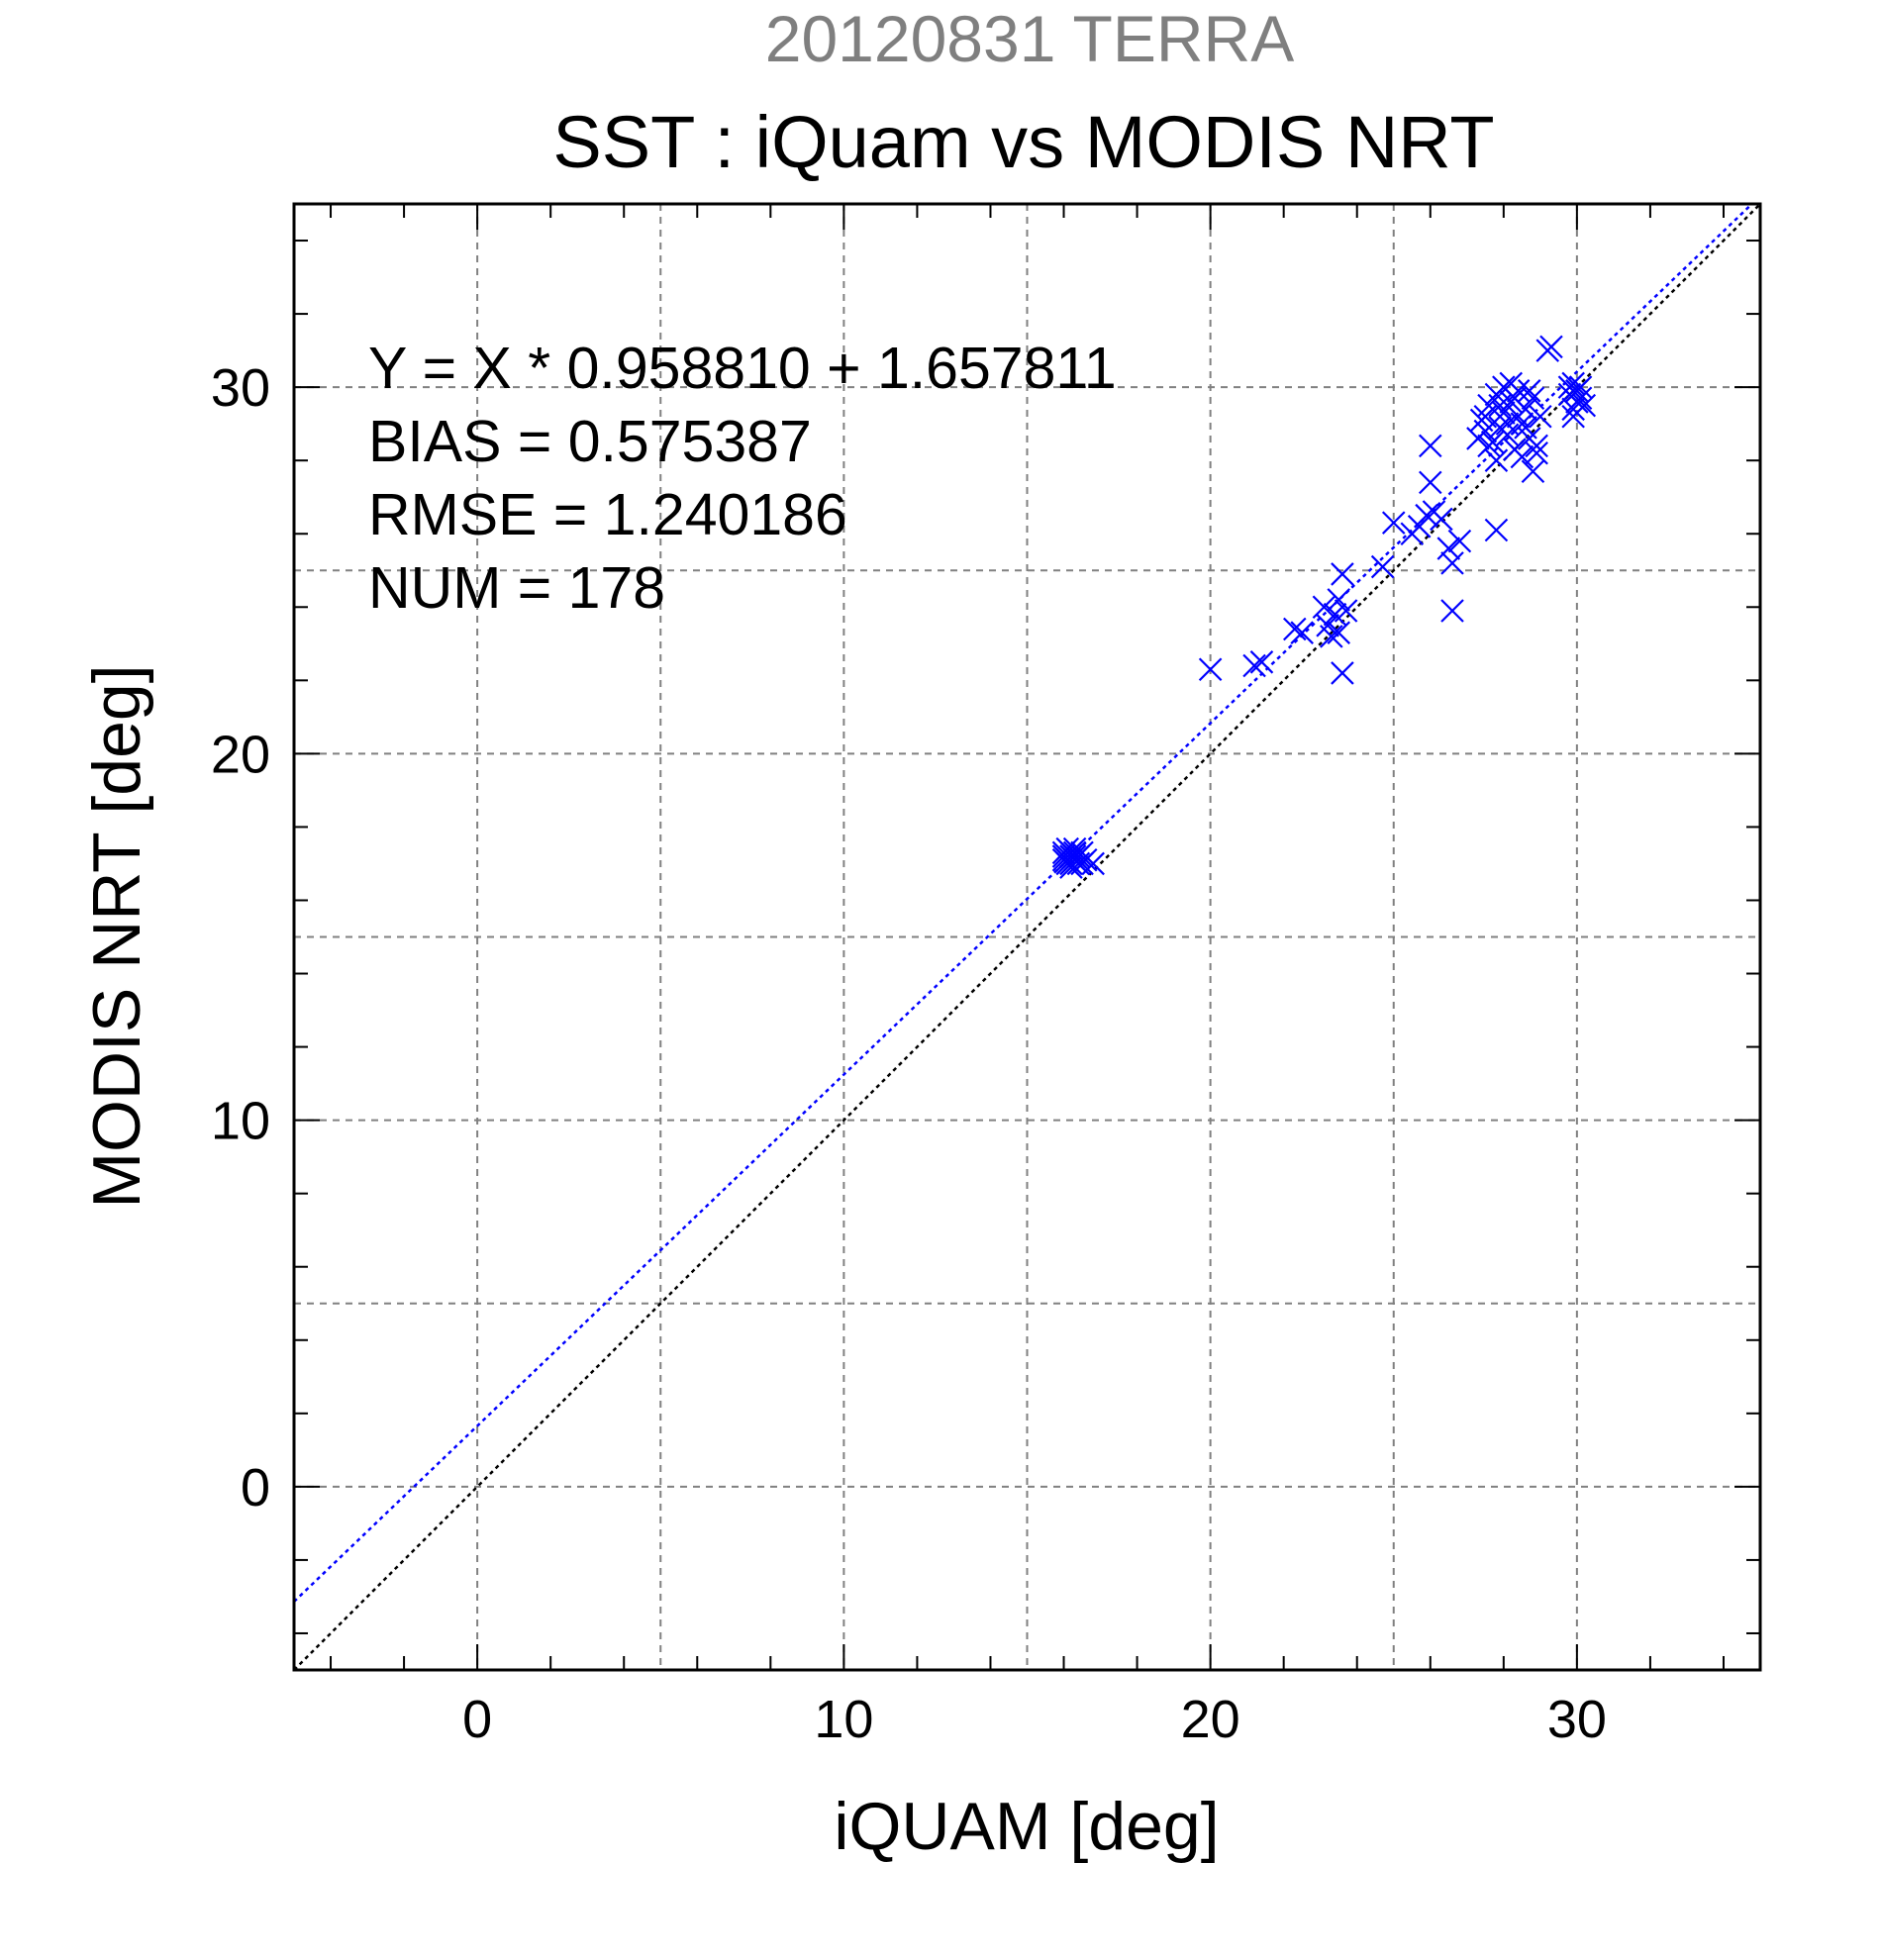 The width and height of the screenshot is (1881, 1960). I want to click on regression-equation: Y = X * 0.958810 + 1.657811, so click(742, 368).